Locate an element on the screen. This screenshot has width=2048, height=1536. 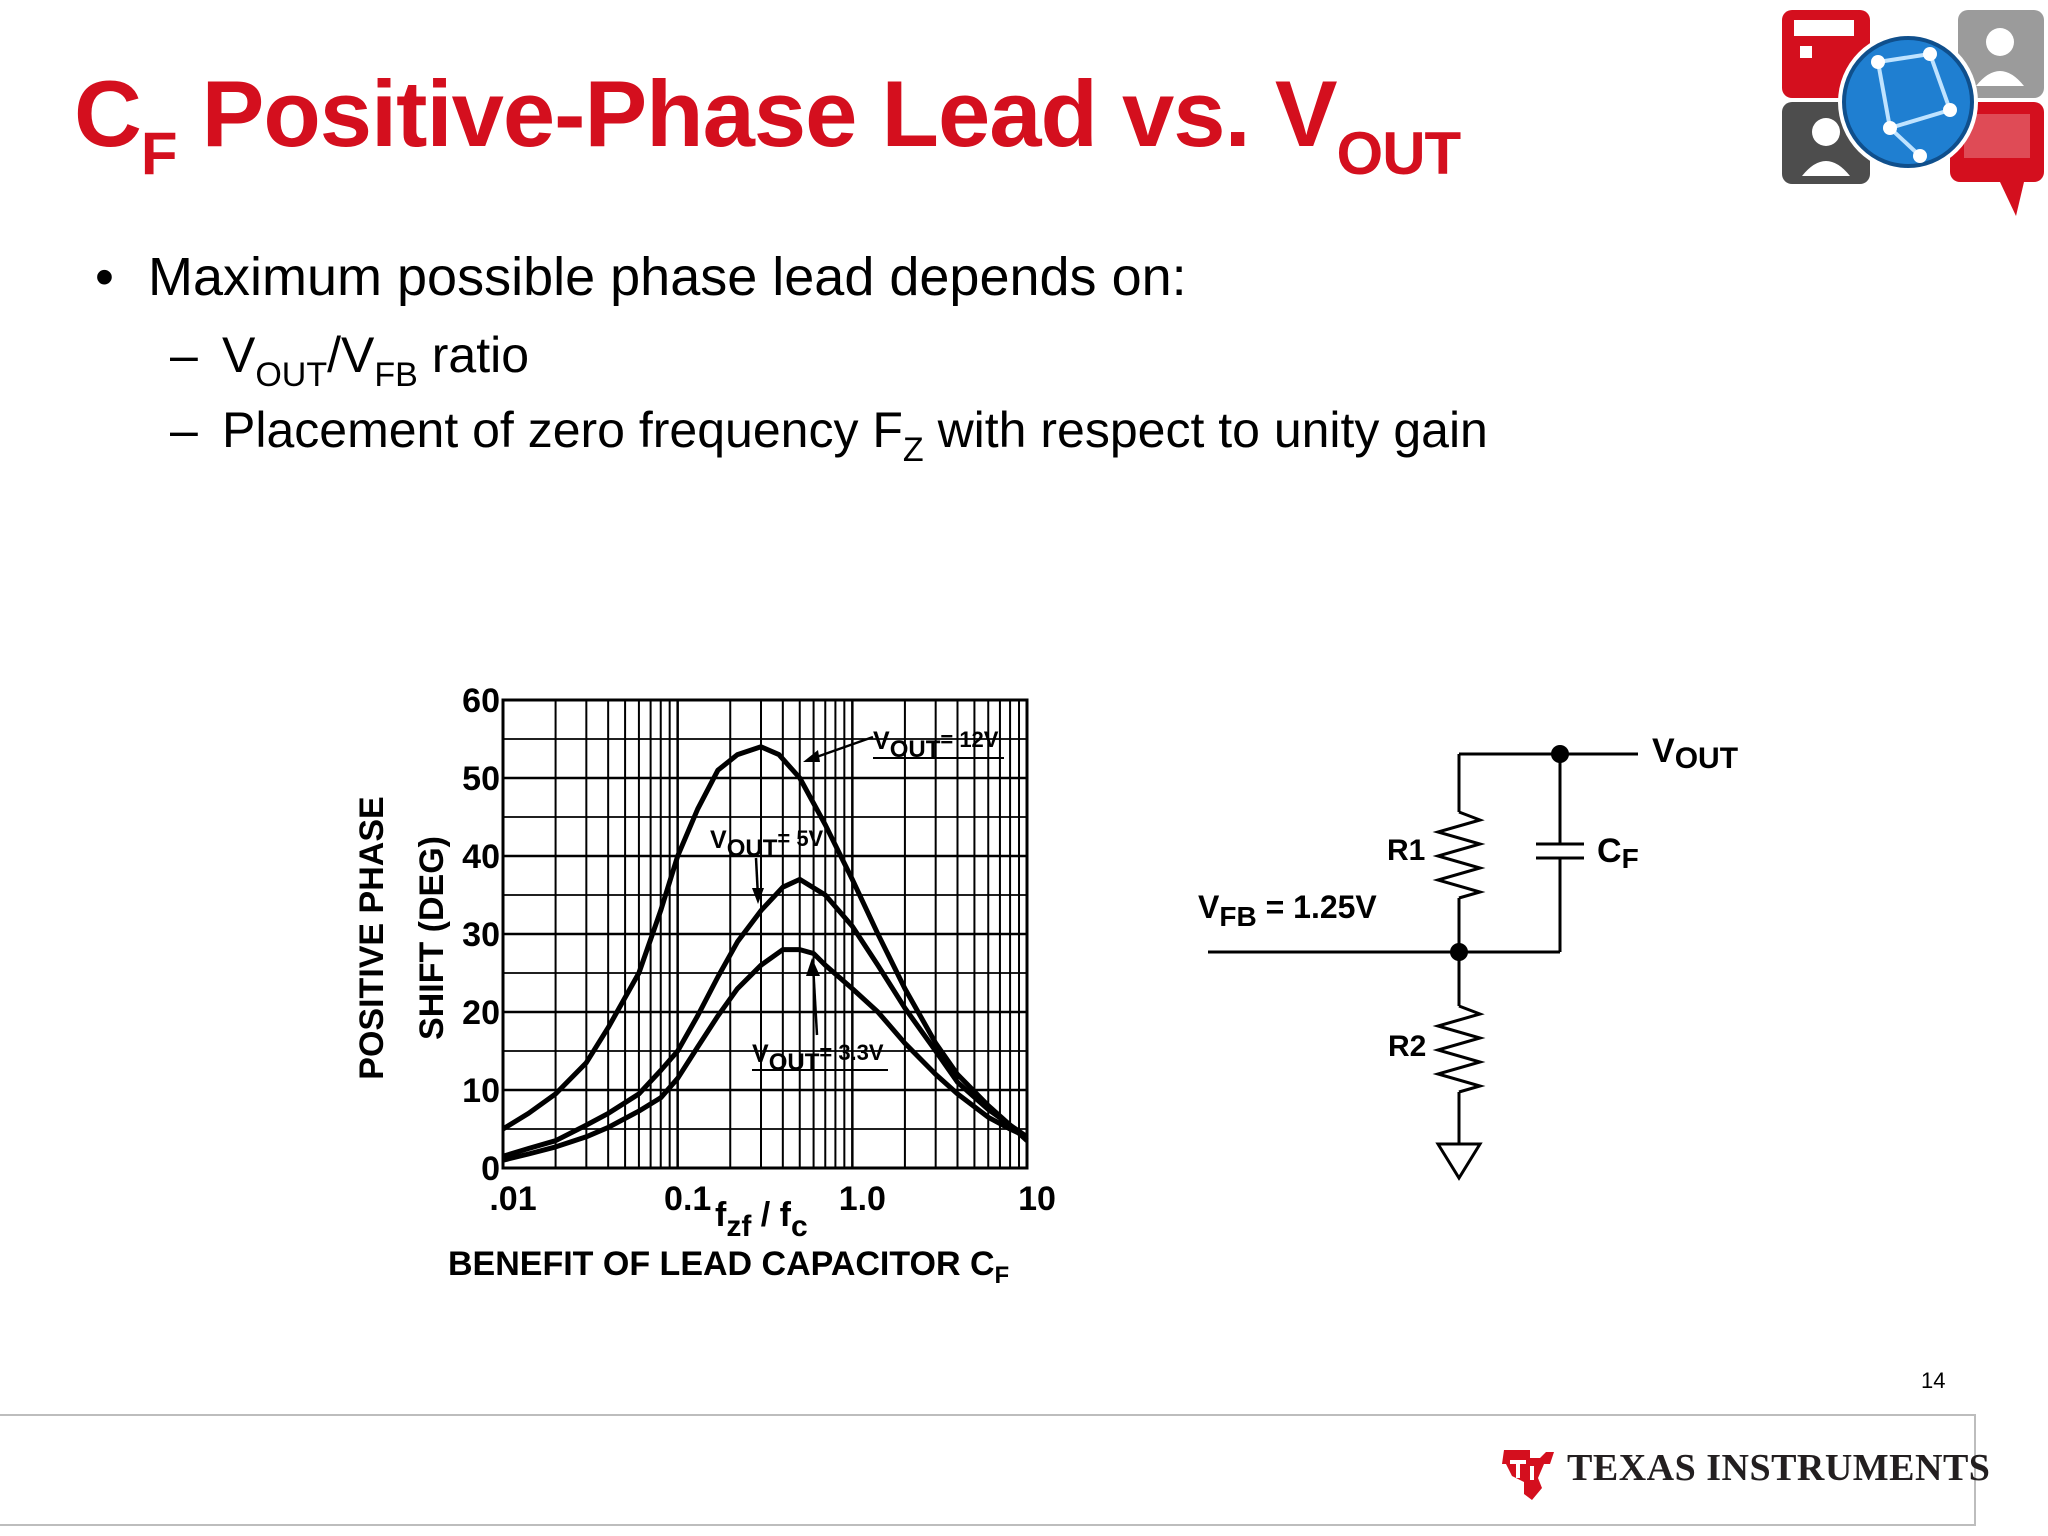
chart-y-label-line2: SHIFT (DEG) is located at coordinates (432, 938).